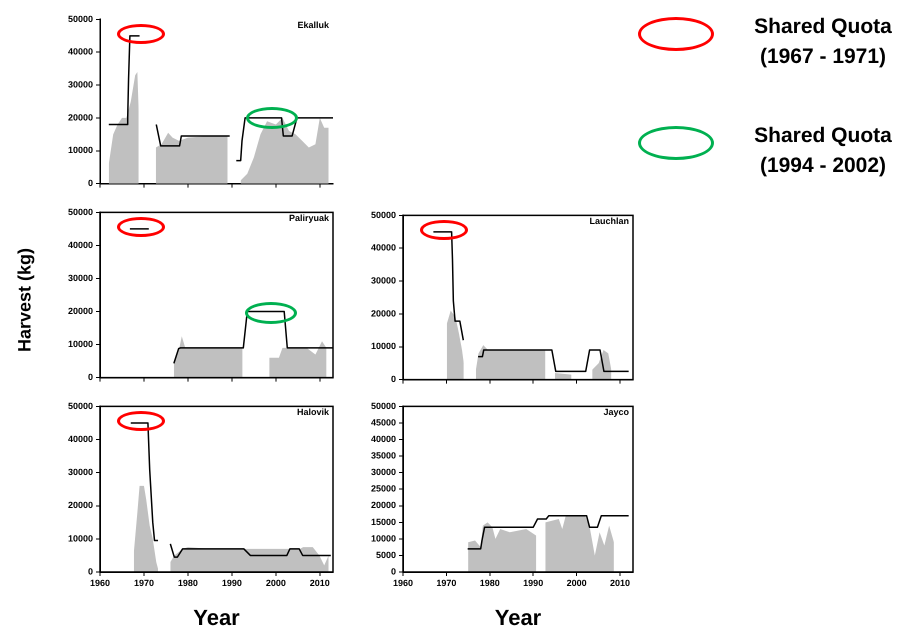 The height and width of the screenshot is (632, 922). What do you see at coordinates (823, 42) in the screenshot?
I see `text: Shared Quota (1967 - 1971)` at bounding box center [823, 42].